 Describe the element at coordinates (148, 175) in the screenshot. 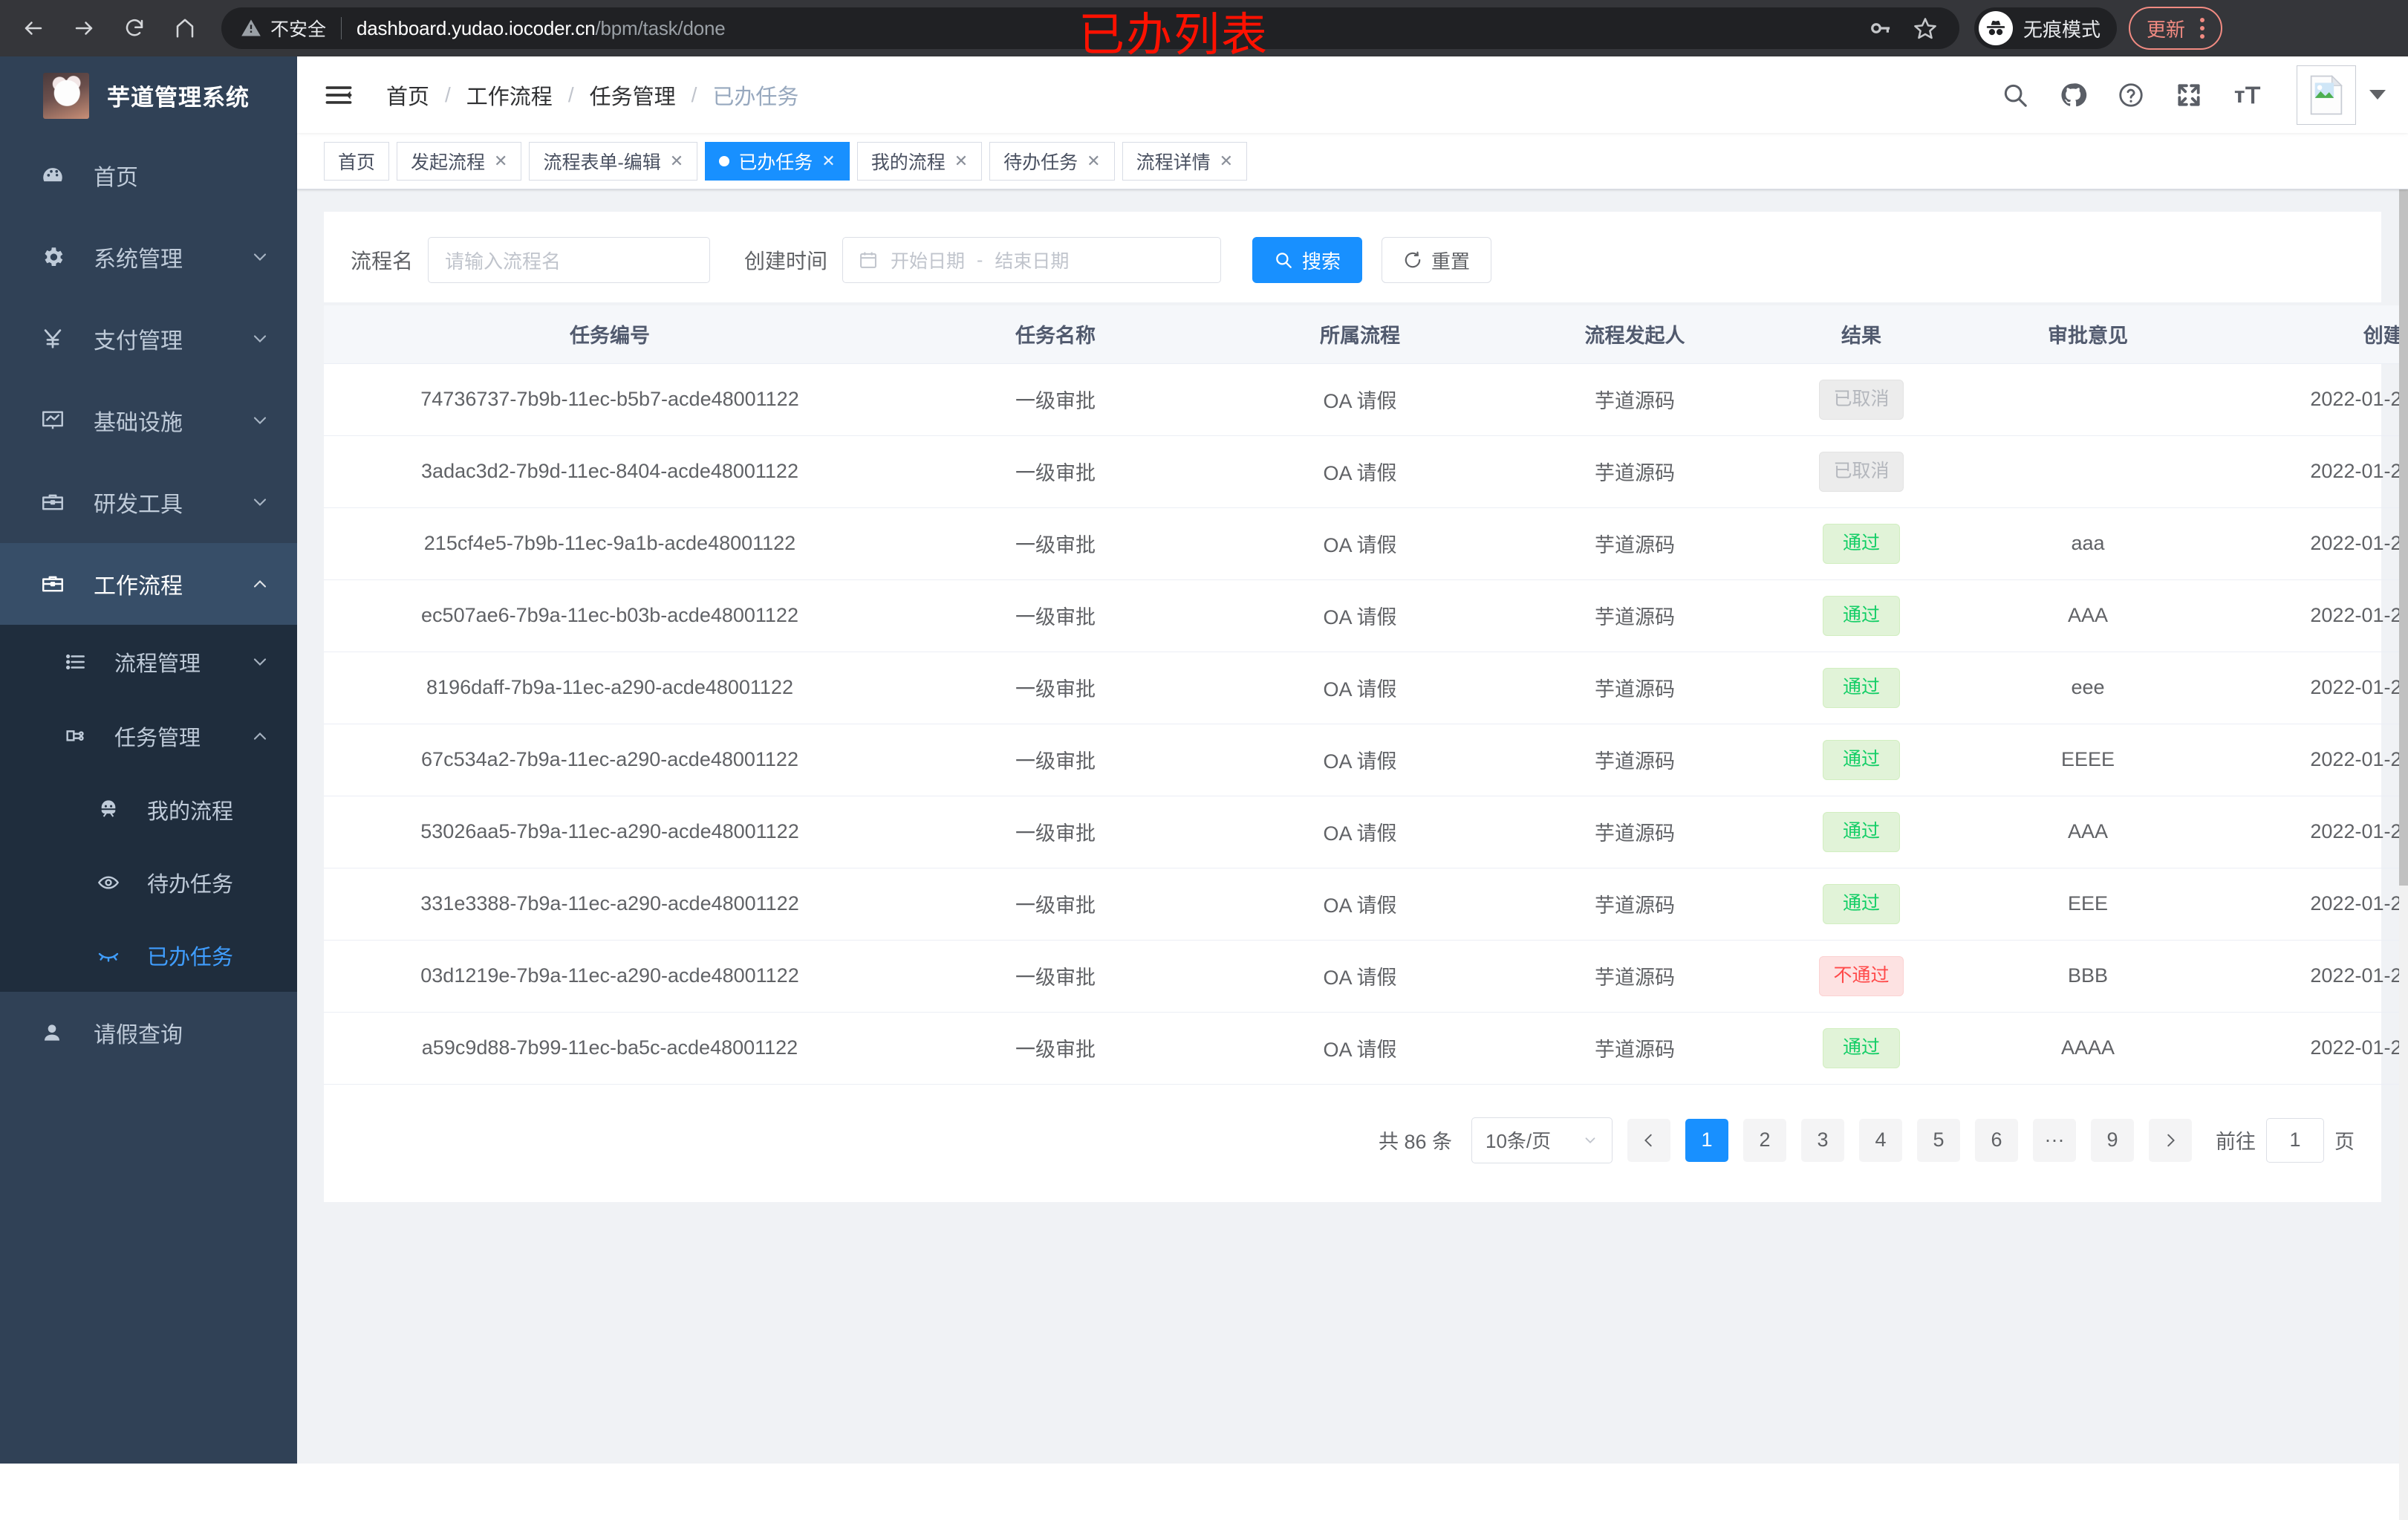

I see `sidebar-item-home: 首页` at that location.